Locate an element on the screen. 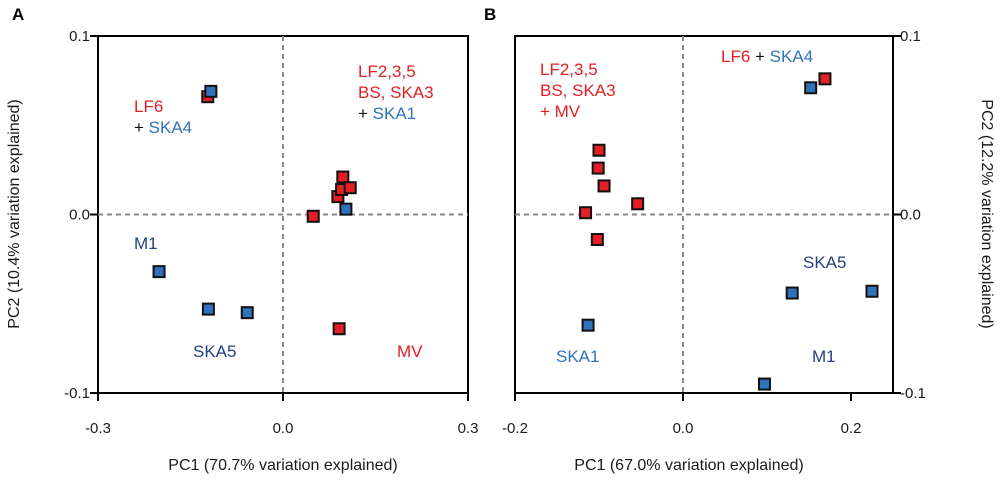 Image resolution: width=1000 pixels, height=481 pixels. panel-a-x-axis-label: PC1 (70.7% variation explained) is located at coordinates (282, 465).